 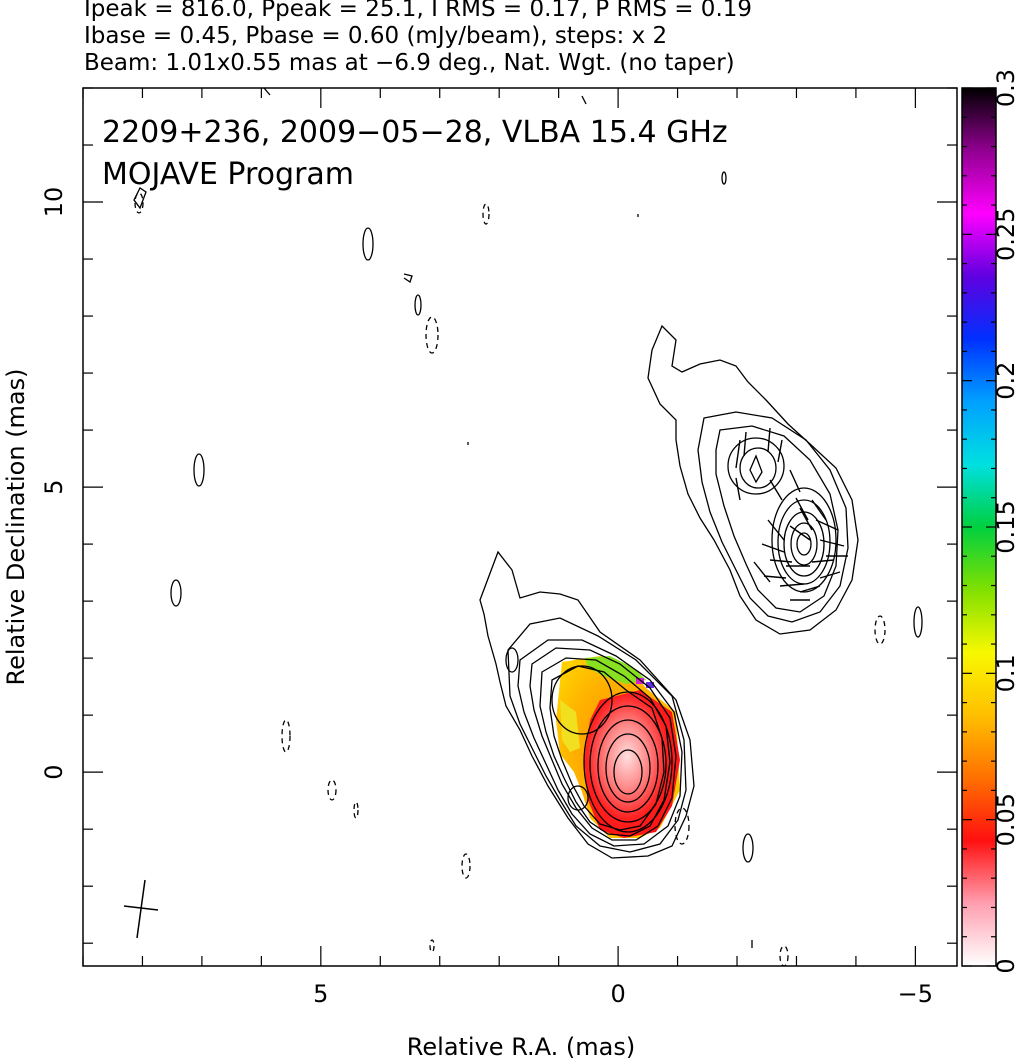 What do you see at coordinates (228, 174) in the screenshot?
I see `map-subtitle: MOJAVE Program` at bounding box center [228, 174].